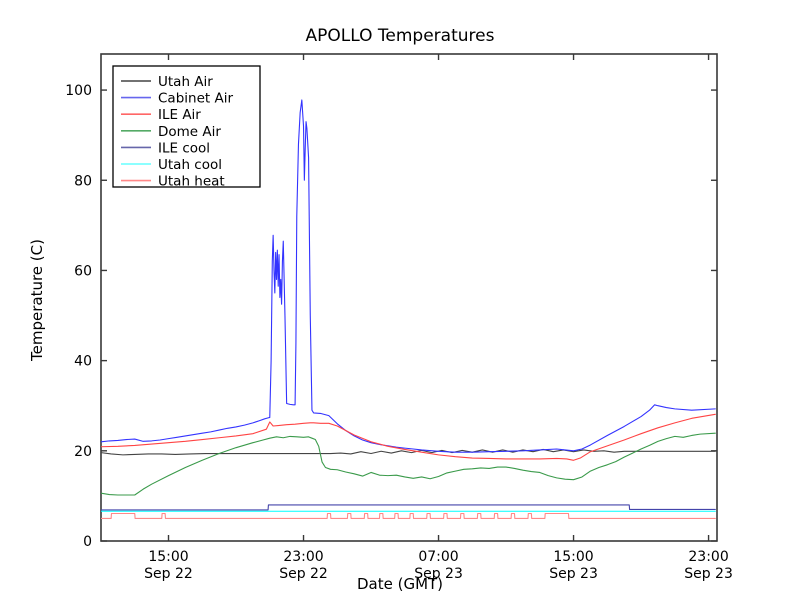 This screenshot has width=800, height=600. What do you see at coordinates (438, 557) in the screenshot?
I see `x-tick-label-time: 07:00` at bounding box center [438, 557].